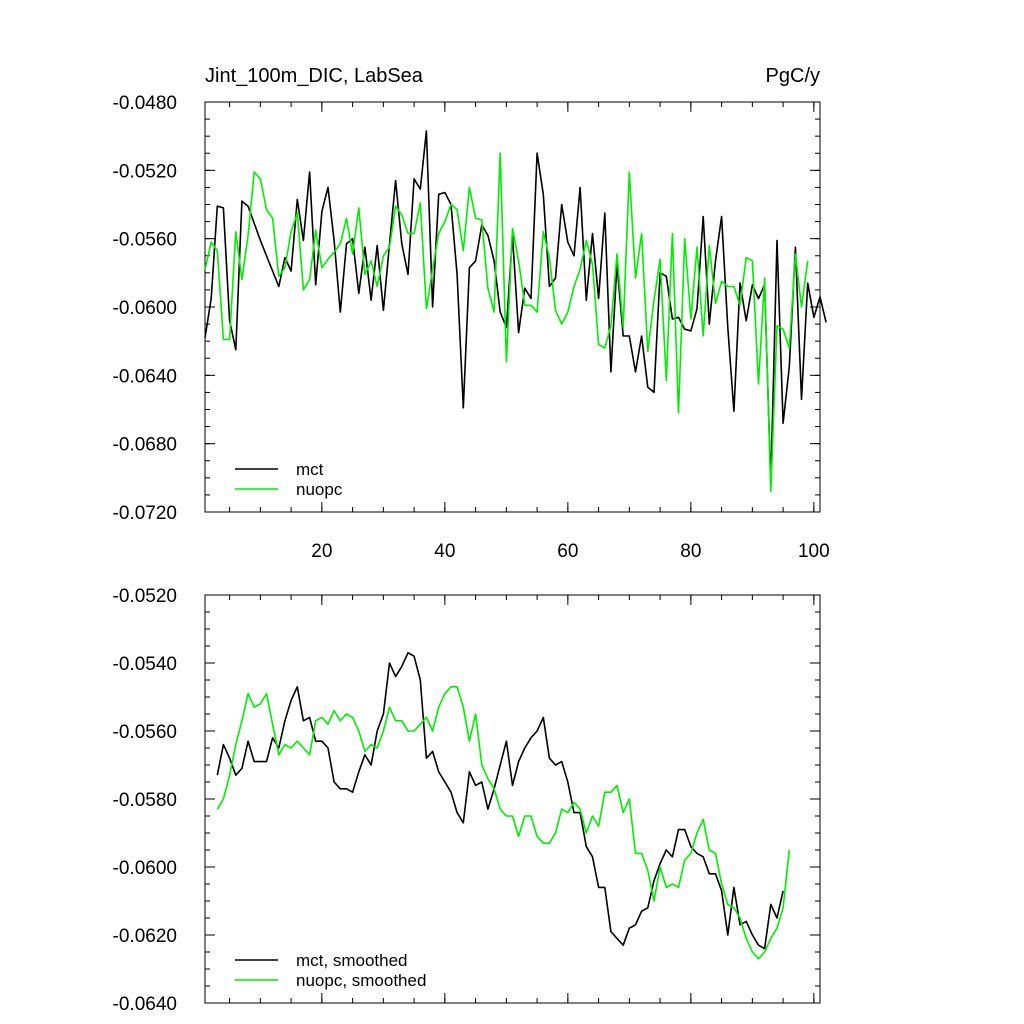 The height and width of the screenshot is (1024, 1024). What do you see at coordinates (361, 980) in the screenshot?
I see `legend-label: nuopc, smoothed` at bounding box center [361, 980].